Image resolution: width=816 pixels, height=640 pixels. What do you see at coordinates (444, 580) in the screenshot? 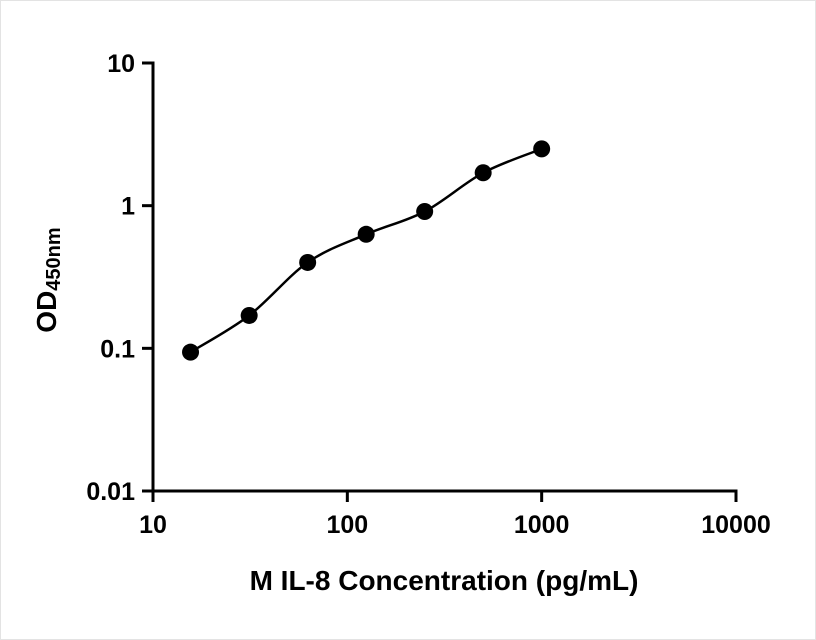
I see `x-axis-title: M IL-8 Concentration (pg/mL)` at bounding box center [444, 580].